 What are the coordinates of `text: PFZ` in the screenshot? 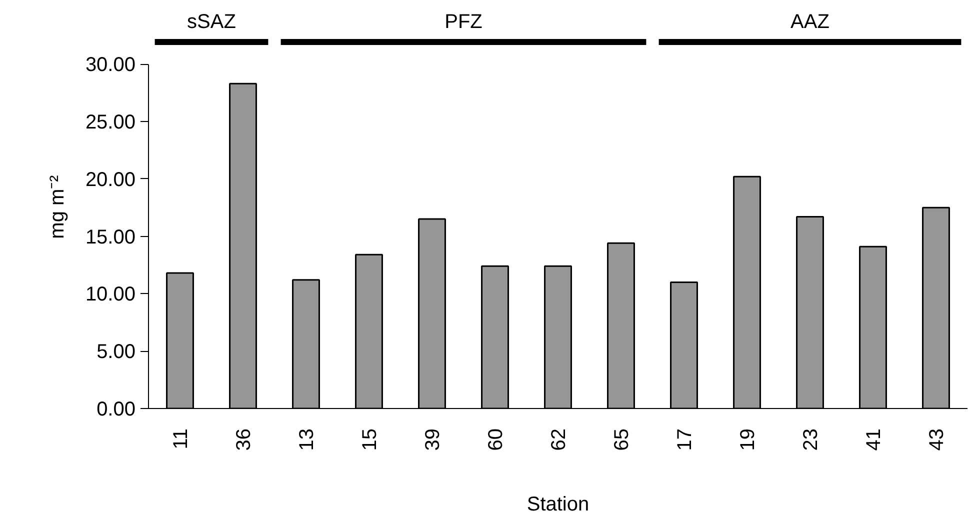 It's located at (463, 22).